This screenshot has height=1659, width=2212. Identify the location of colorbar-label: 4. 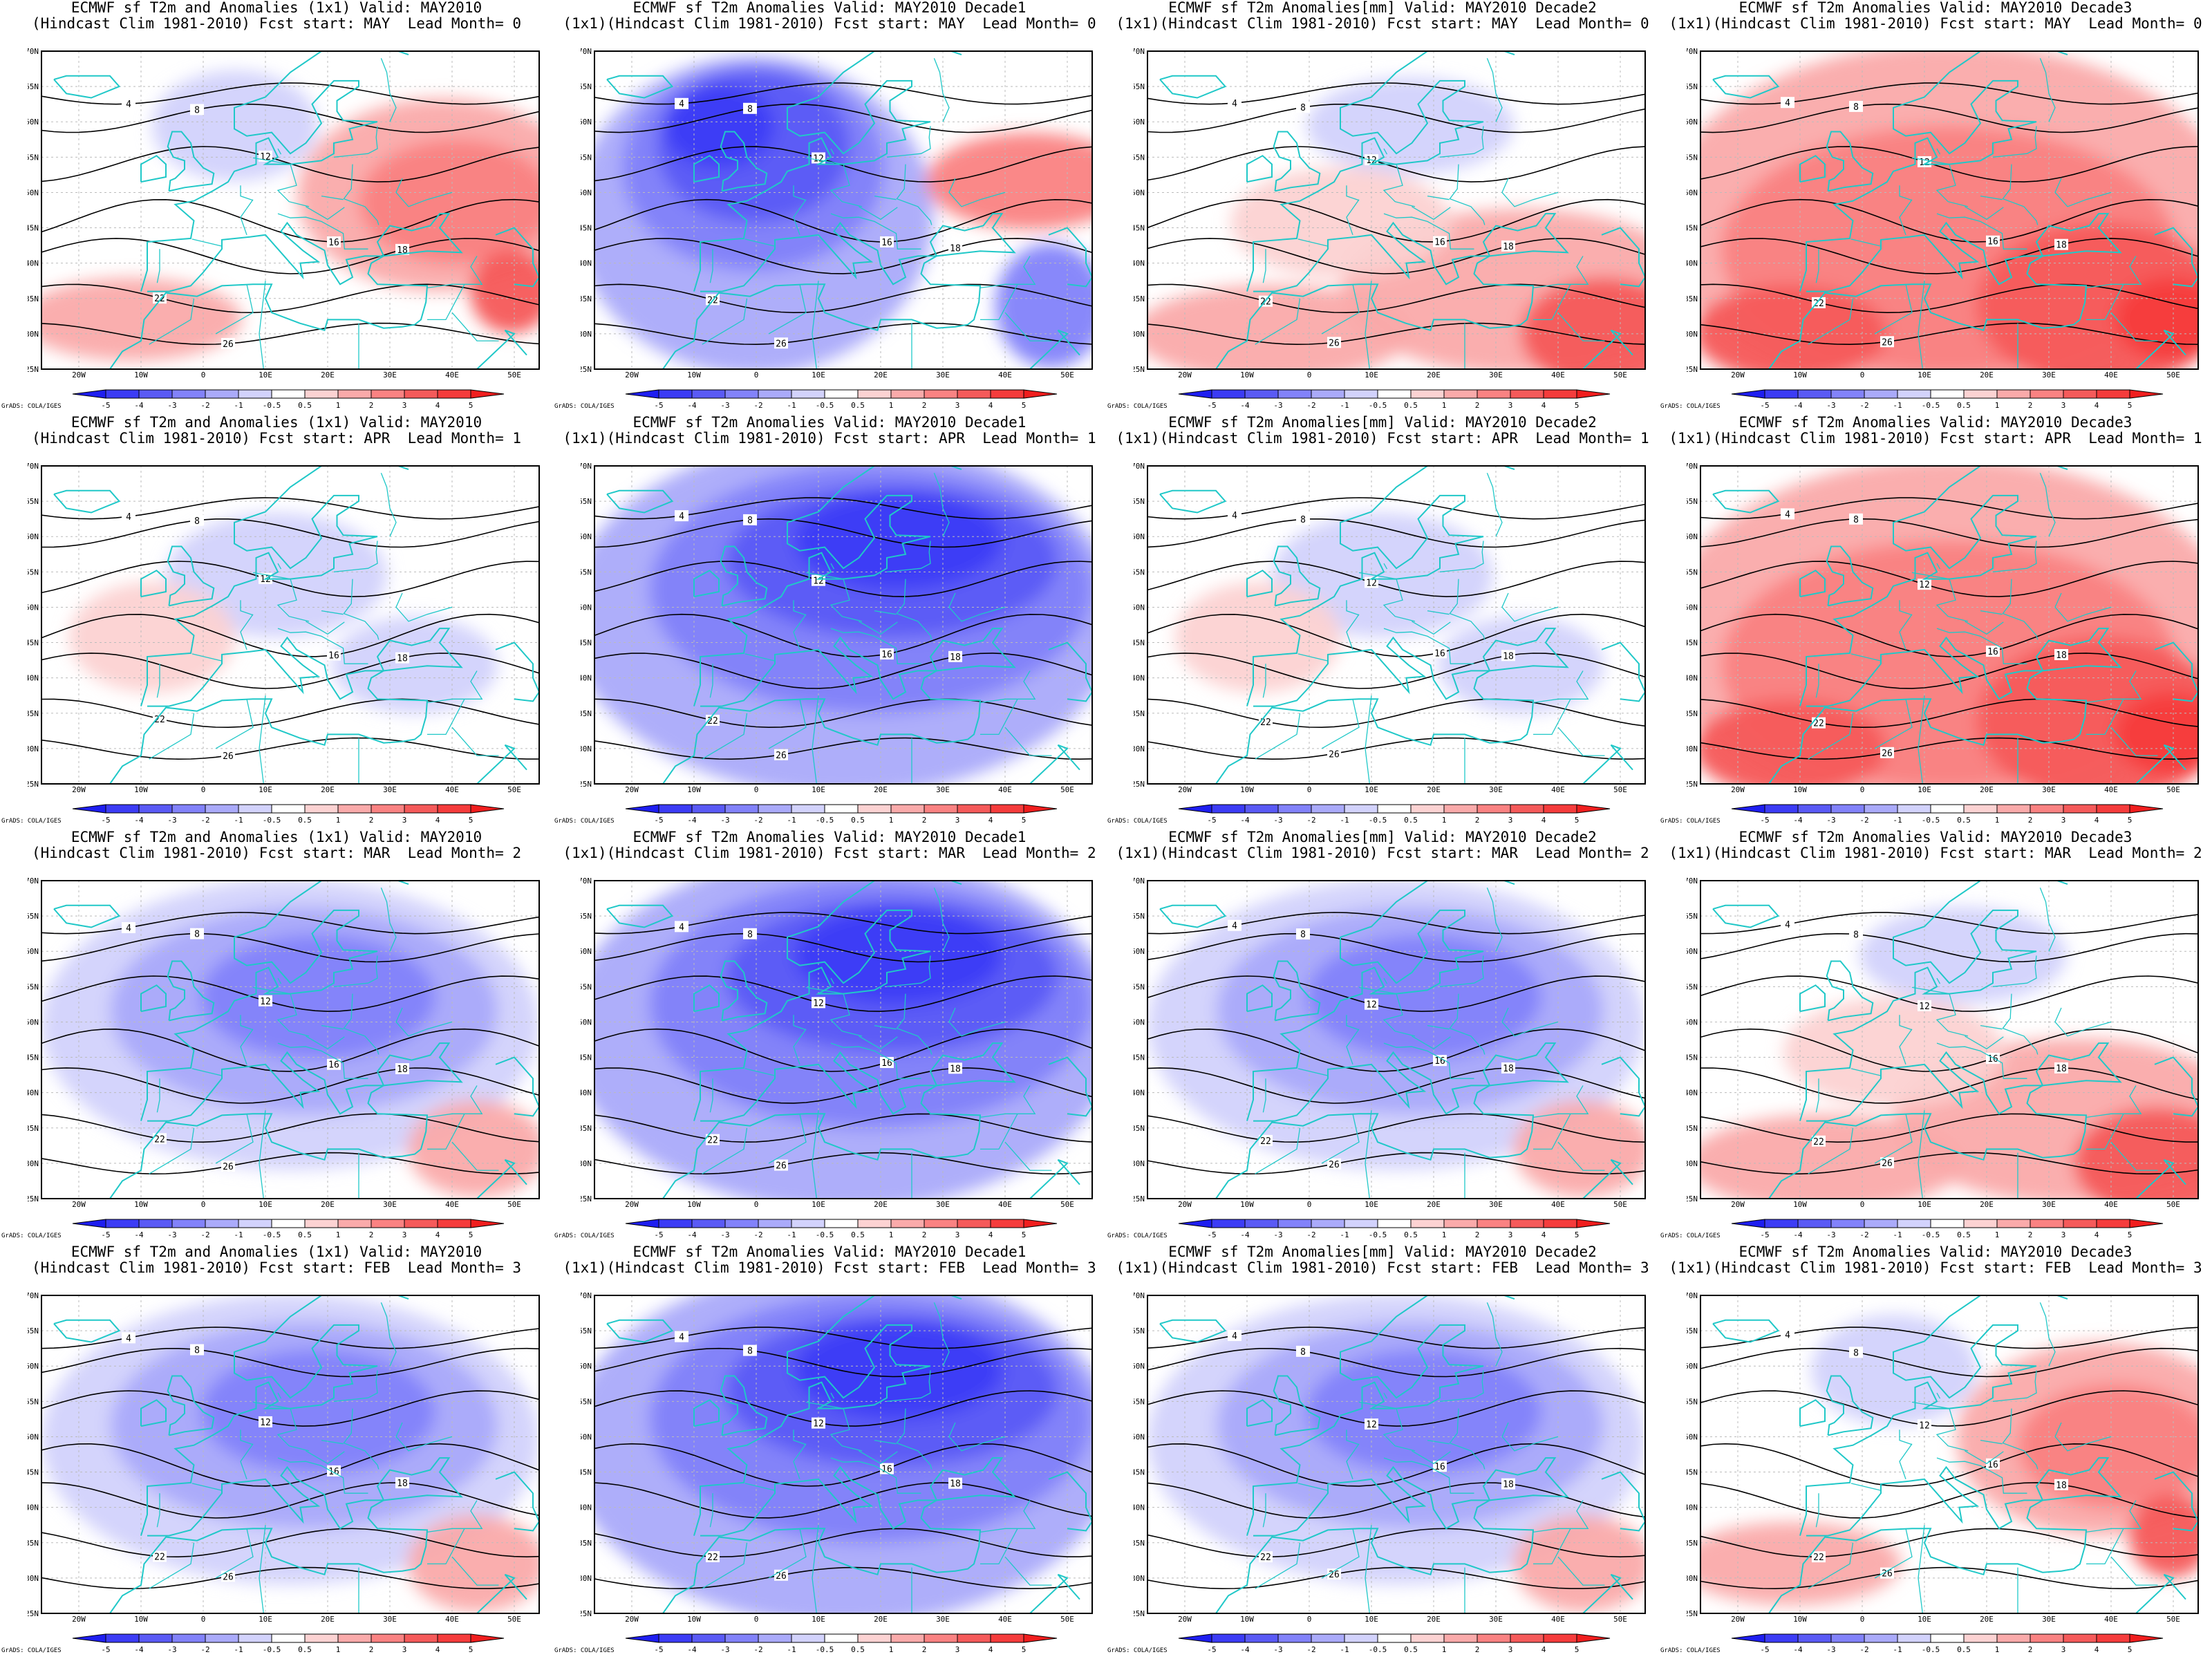
(1544, 1234).